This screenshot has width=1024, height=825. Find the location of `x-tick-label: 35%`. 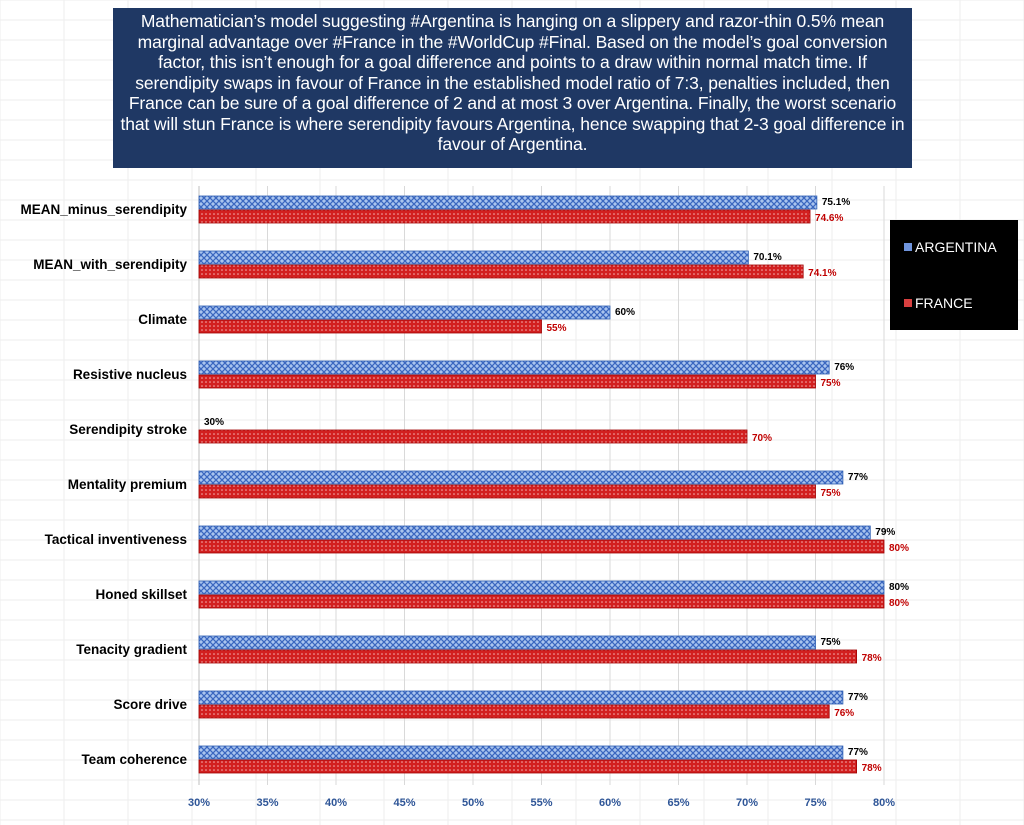

x-tick-label: 35% is located at coordinates (267, 803).